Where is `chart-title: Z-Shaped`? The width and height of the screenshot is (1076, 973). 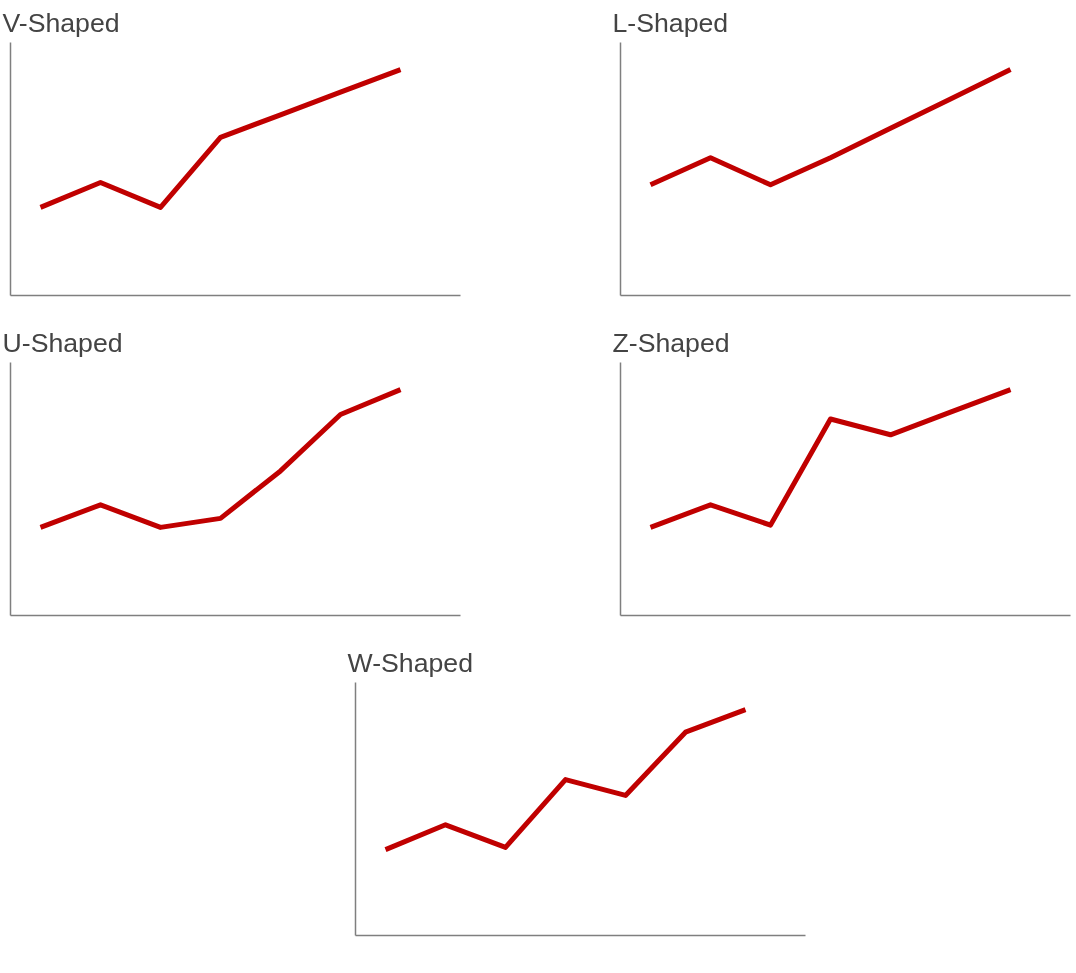 chart-title: Z-Shaped is located at coordinates (671, 342).